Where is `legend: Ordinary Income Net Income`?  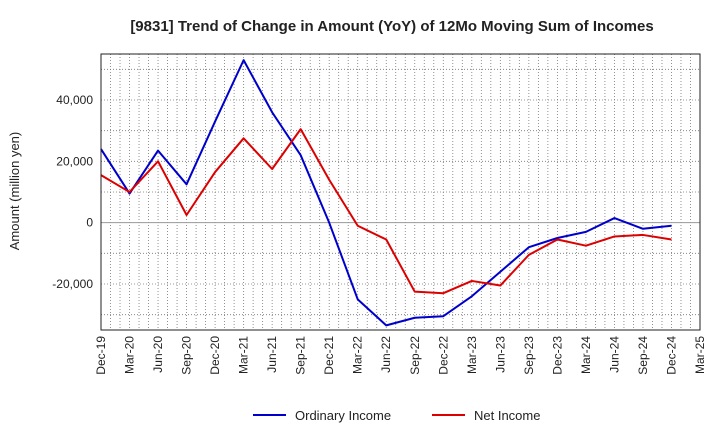 legend: Ordinary Income Net Income is located at coordinates (396, 415).